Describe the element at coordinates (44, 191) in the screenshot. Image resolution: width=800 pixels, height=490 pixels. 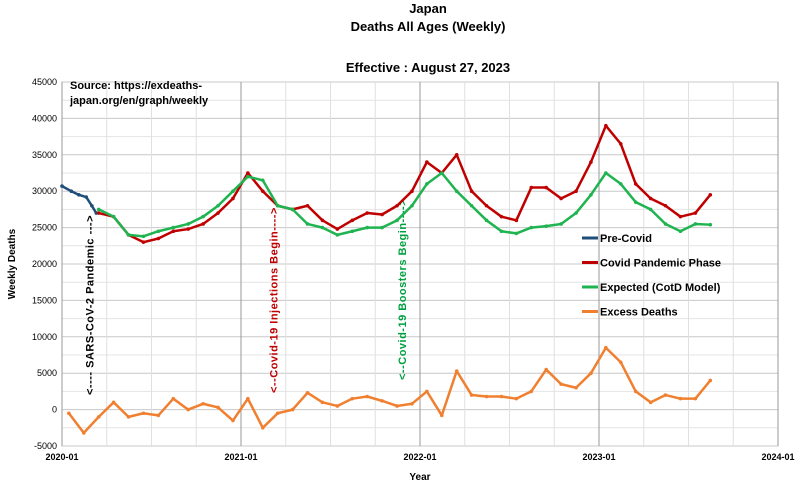
I see `y-tick-label: 30000` at that location.